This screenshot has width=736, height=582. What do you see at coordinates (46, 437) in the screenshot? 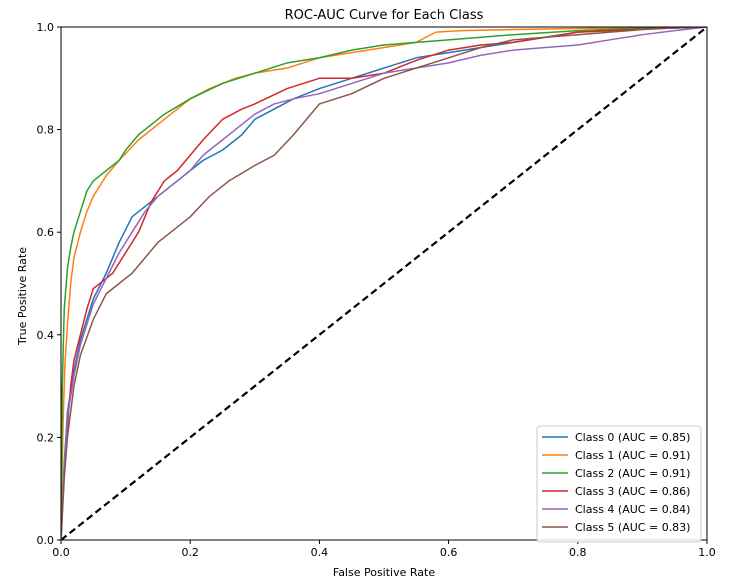
I see `y-tick-label: 0.2` at bounding box center [46, 437].